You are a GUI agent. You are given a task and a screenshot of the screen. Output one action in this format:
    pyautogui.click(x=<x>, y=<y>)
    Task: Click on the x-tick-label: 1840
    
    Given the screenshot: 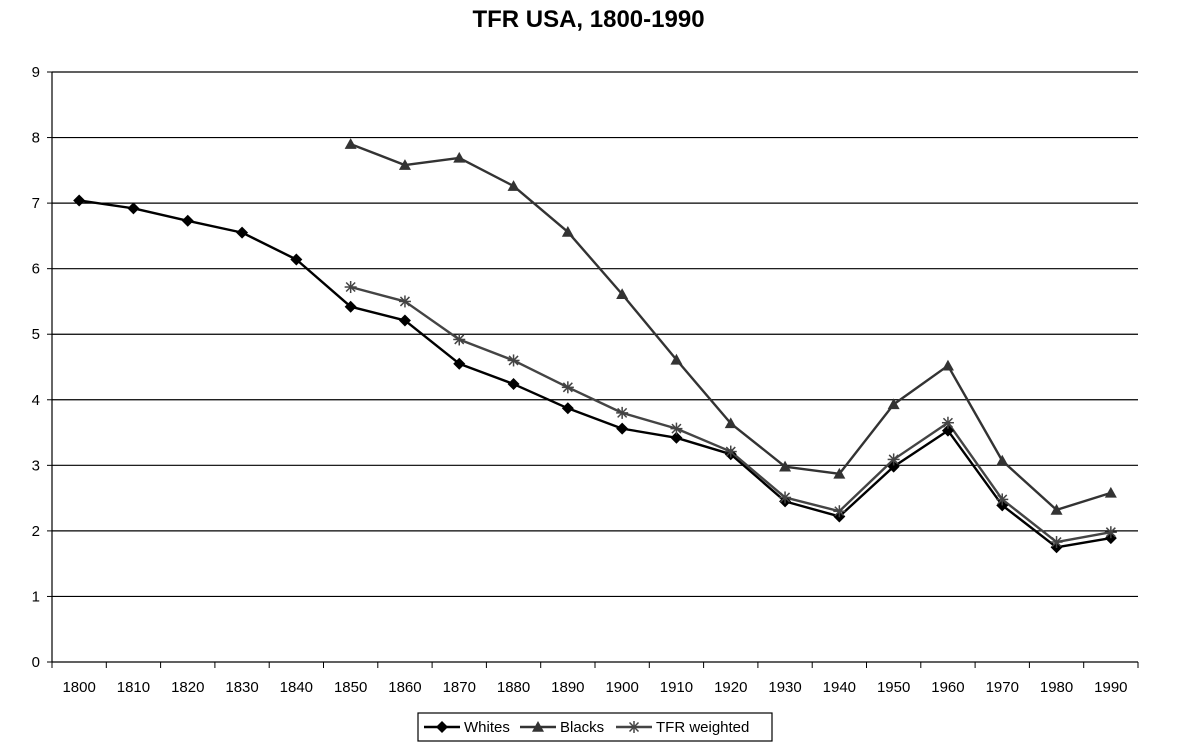 What is the action you would take?
    pyautogui.click(x=296, y=687)
    